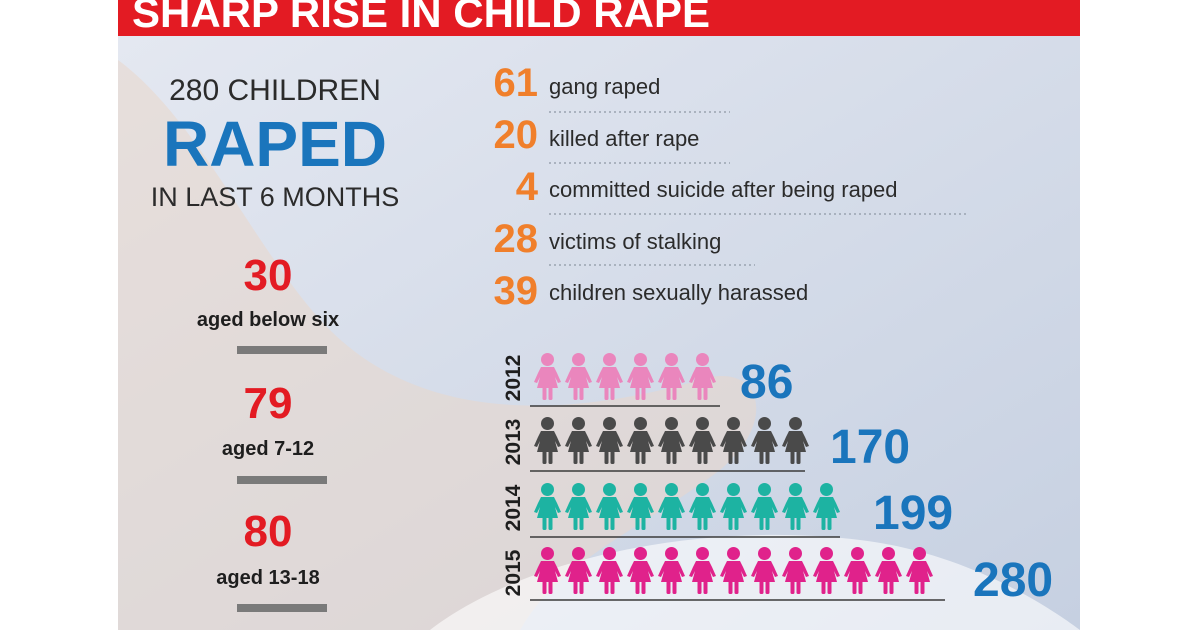  I want to click on breakdown-label: gang raped, so click(604, 86).